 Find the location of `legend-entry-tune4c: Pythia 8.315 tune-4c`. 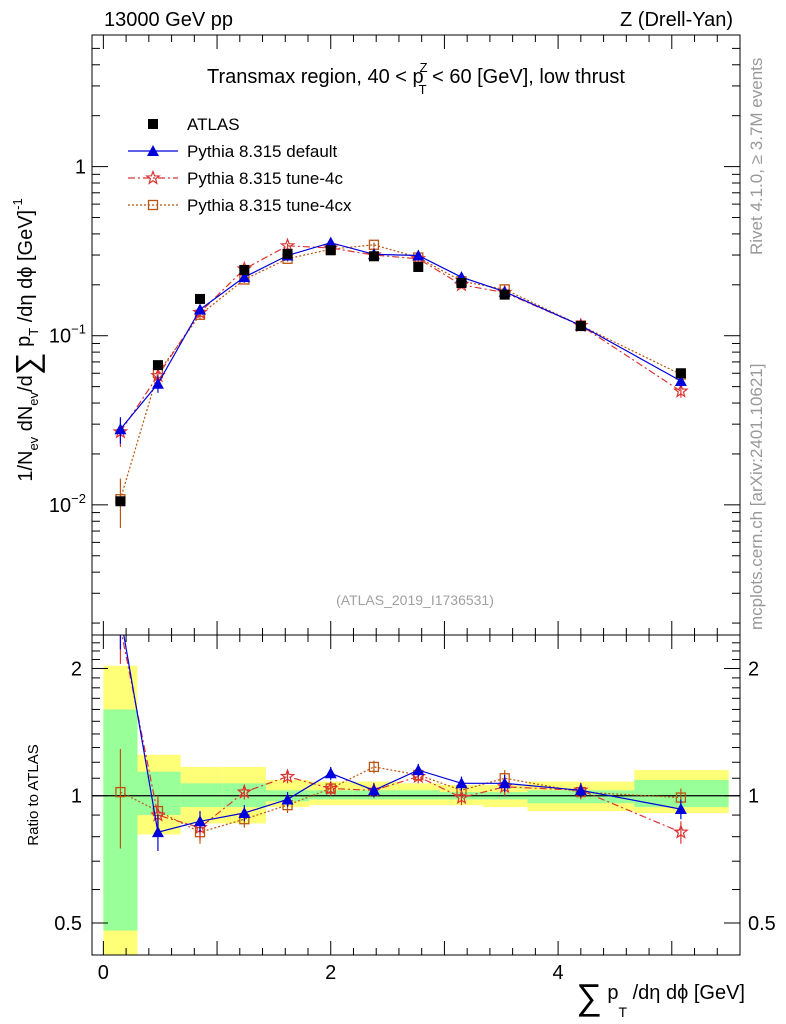

legend-entry-tune4c: Pythia 8.315 tune-4c is located at coordinates (235, 178).